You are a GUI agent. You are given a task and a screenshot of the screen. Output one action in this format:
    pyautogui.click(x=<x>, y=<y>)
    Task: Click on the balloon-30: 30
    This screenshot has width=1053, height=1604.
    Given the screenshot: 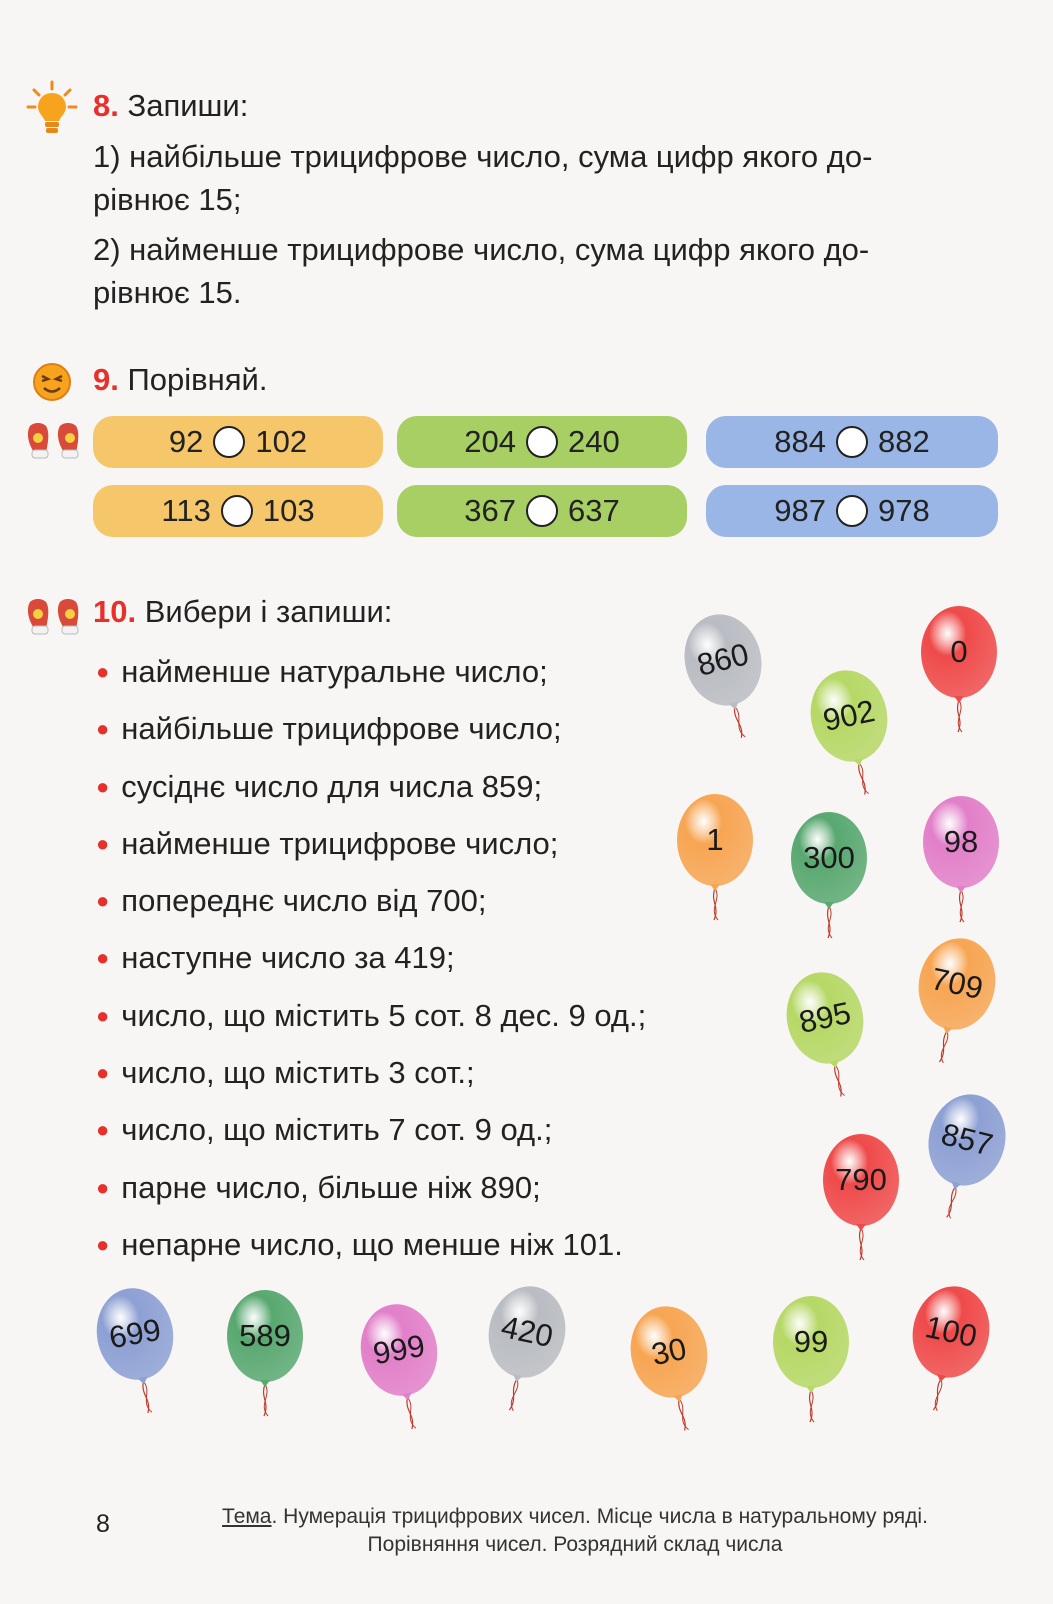 What is the action you would take?
    pyautogui.click(x=669, y=1368)
    